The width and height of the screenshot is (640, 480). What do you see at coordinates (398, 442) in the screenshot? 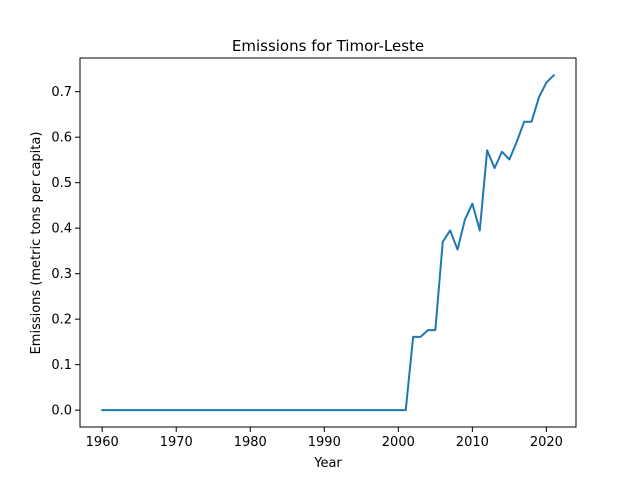
I see `x-tick-label-2000: 2000` at bounding box center [398, 442].